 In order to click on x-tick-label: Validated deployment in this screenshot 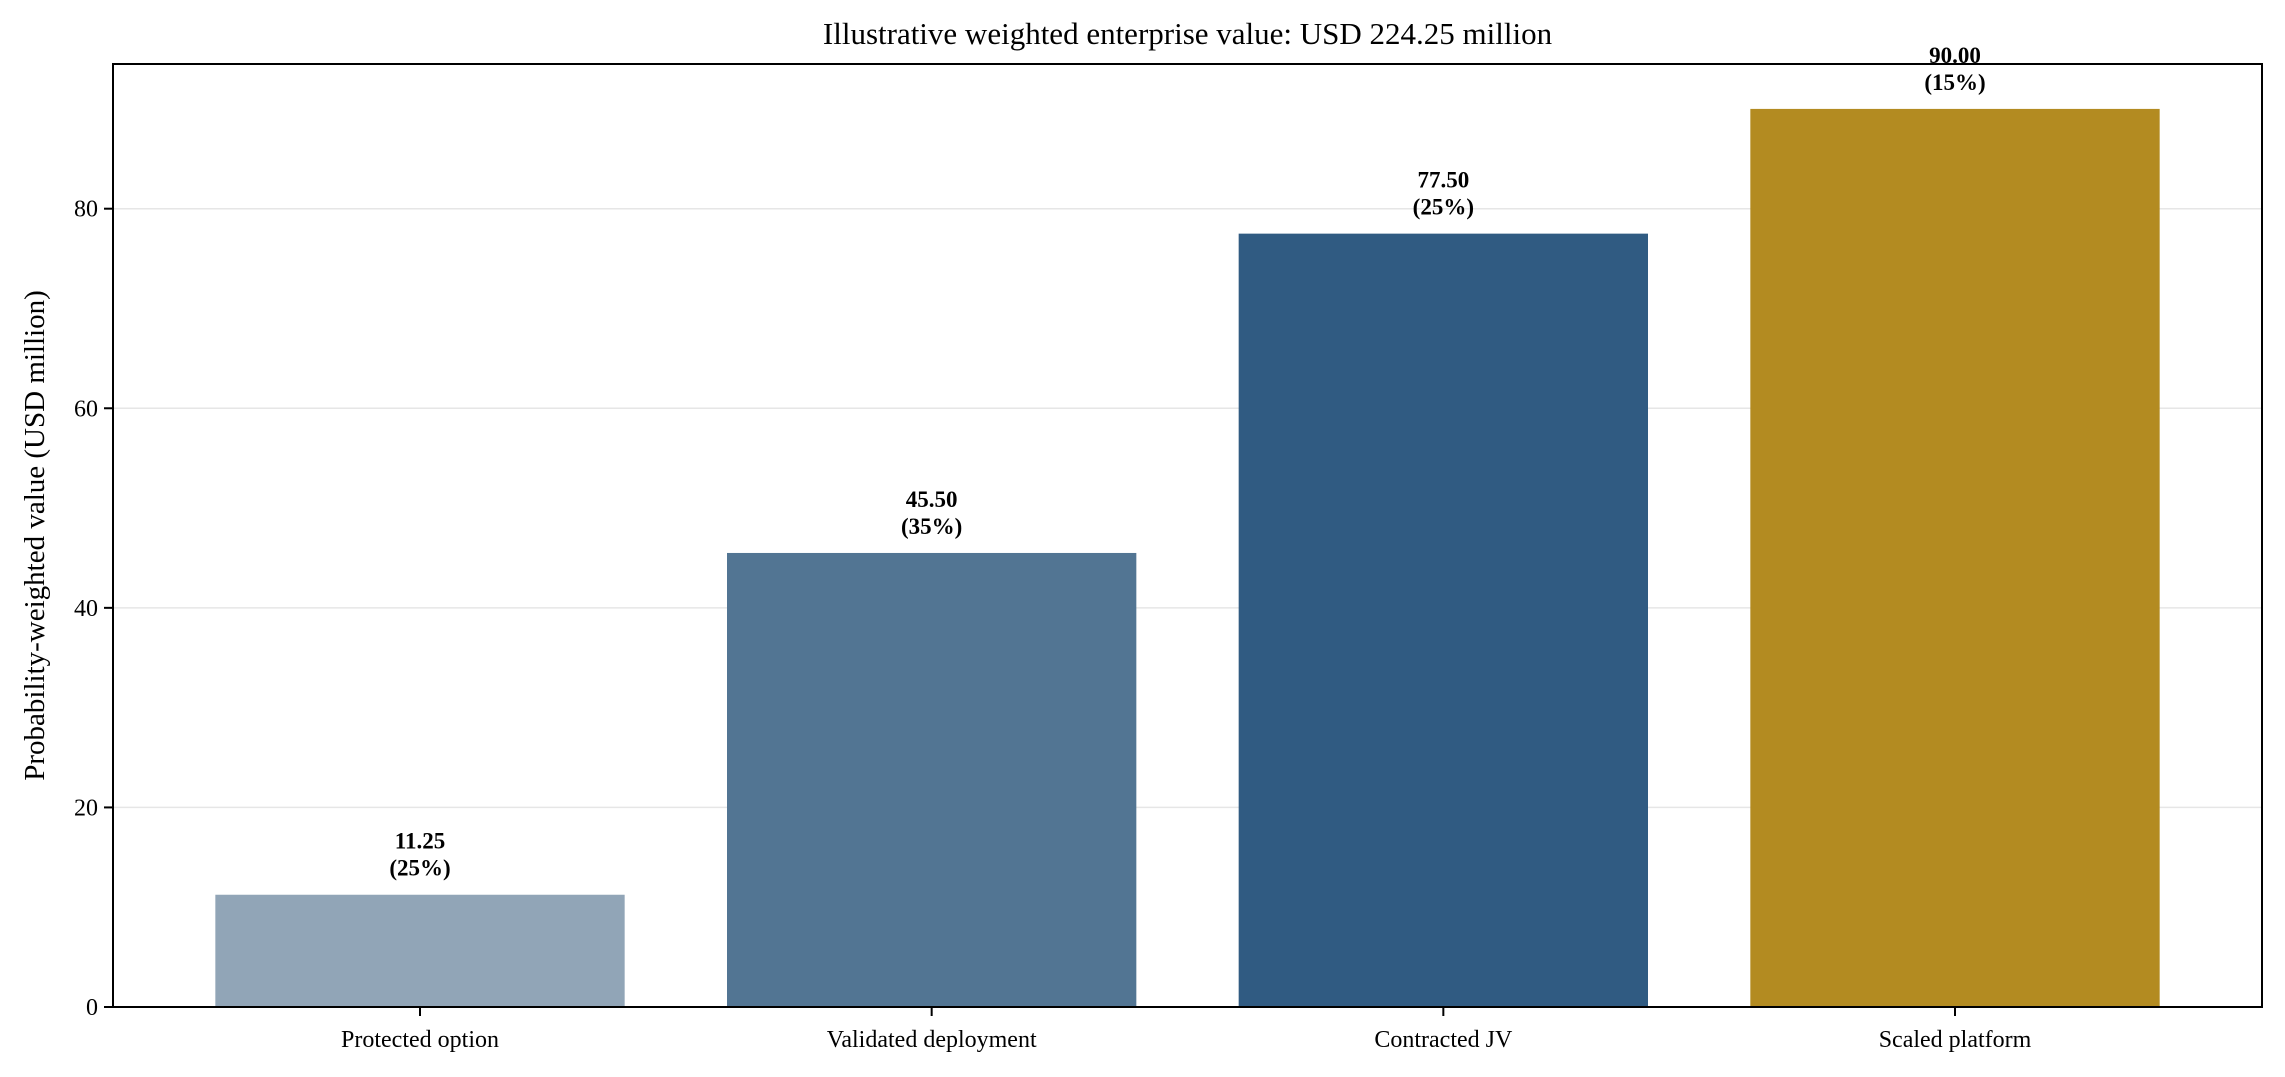, I will do `click(932, 1040)`.